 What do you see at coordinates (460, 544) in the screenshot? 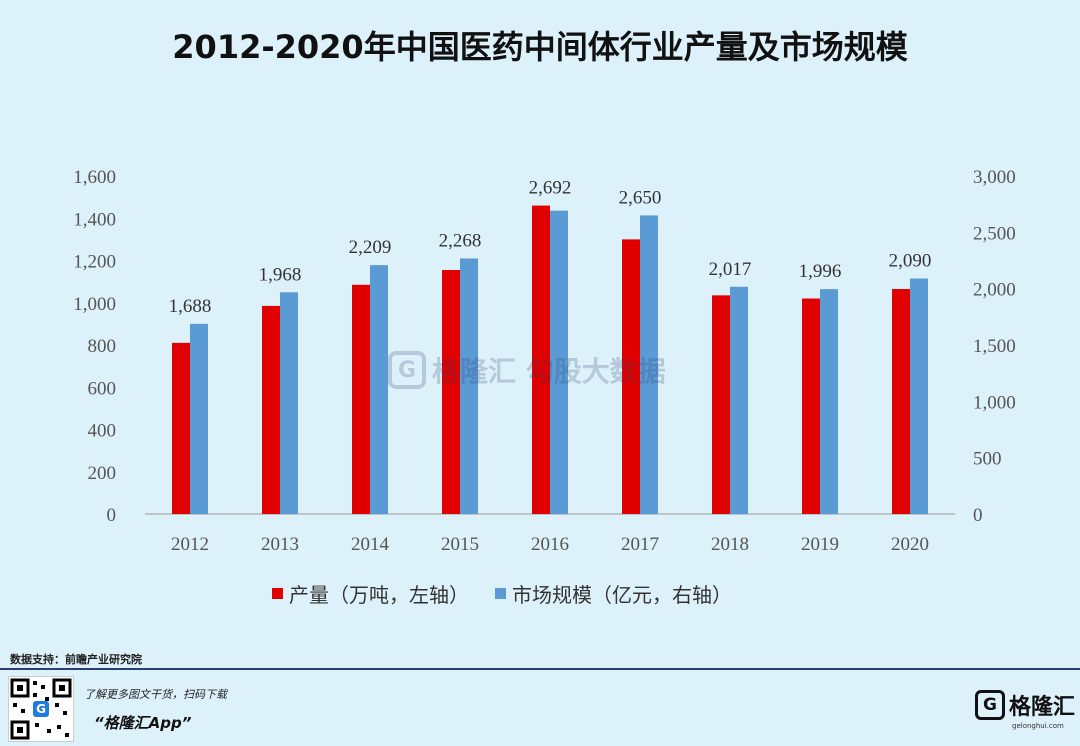
I see `x-axis-tick-label: 2015` at bounding box center [460, 544].